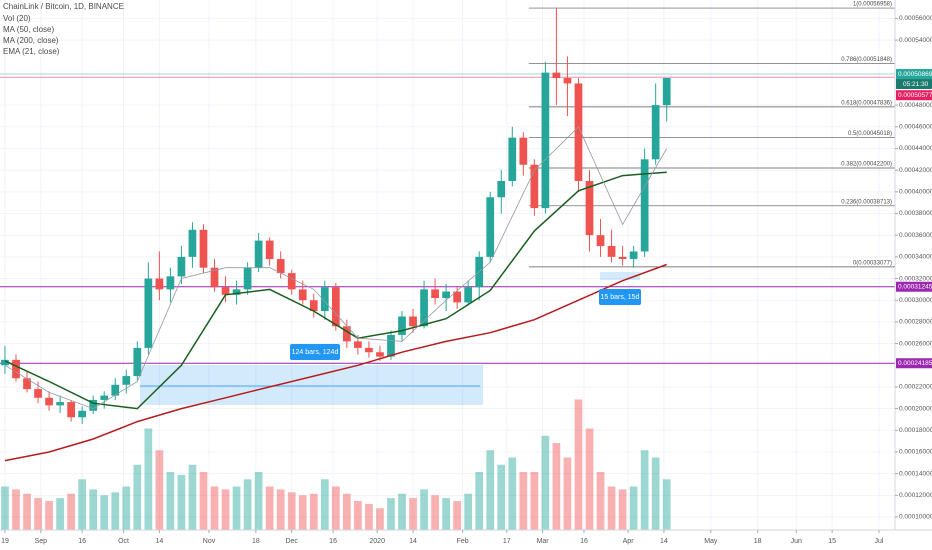  I want to click on countdown: 05:21:30, so click(916, 84).